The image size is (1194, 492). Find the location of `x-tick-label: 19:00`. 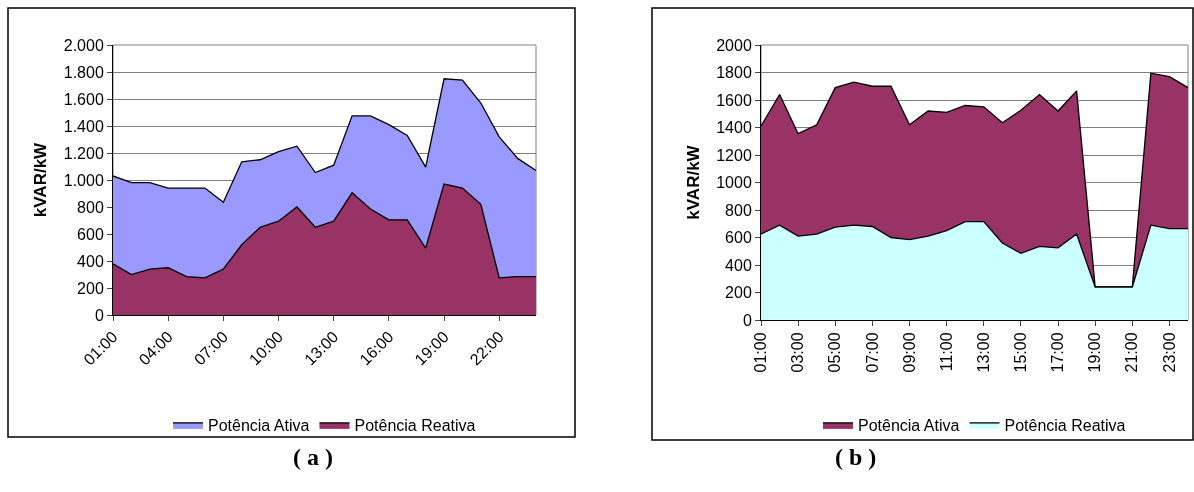

x-tick-label: 19:00 is located at coordinates (1095, 352).